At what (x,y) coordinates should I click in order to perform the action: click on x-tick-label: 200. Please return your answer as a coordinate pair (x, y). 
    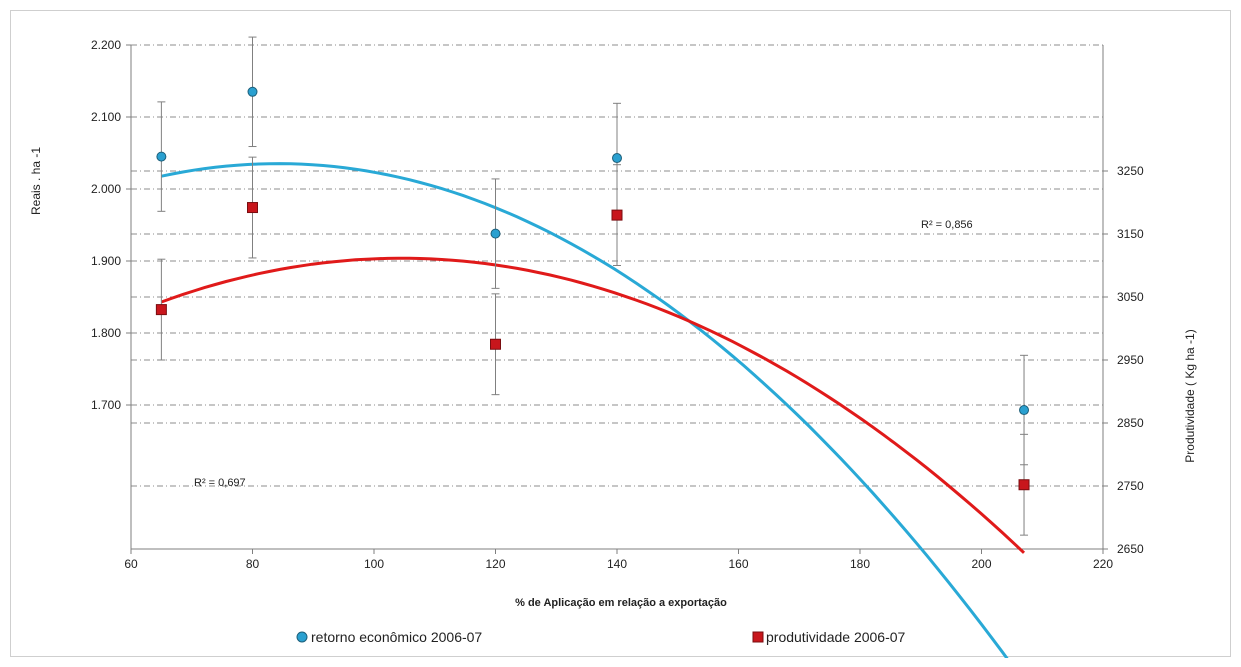
    Looking at the image, I should click on (981, 564).